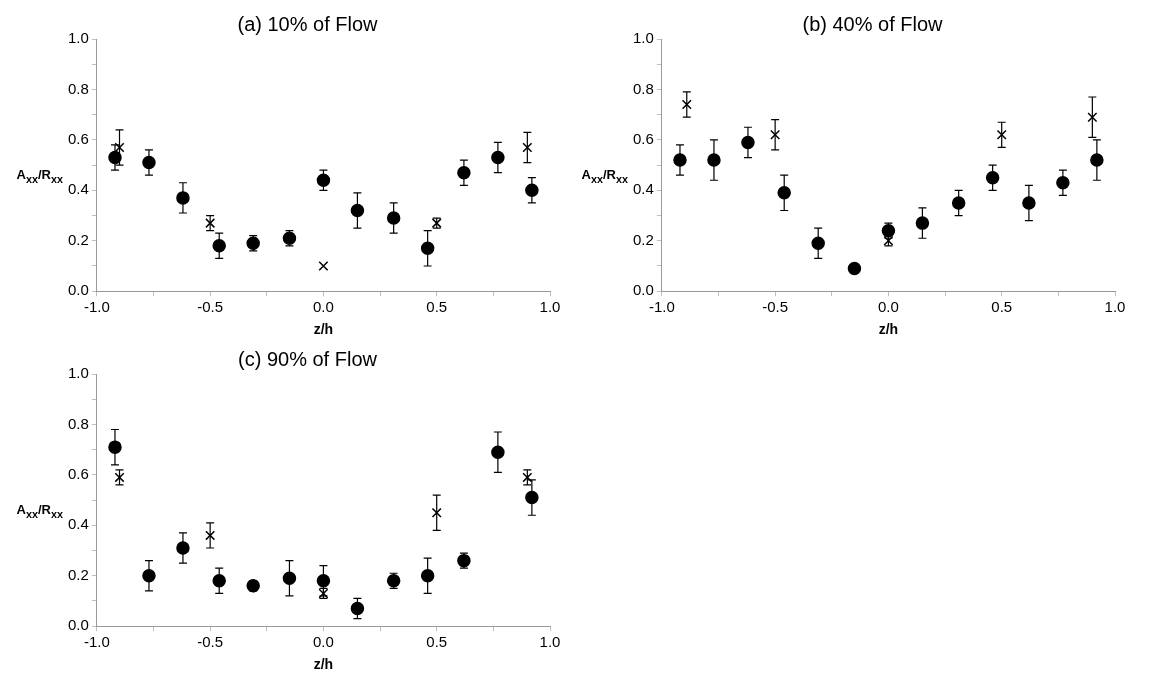 The width and height of the screenshot is (1151, 683). I want to click on chart-title: (b) 40% of Flow, so click(873, 23).